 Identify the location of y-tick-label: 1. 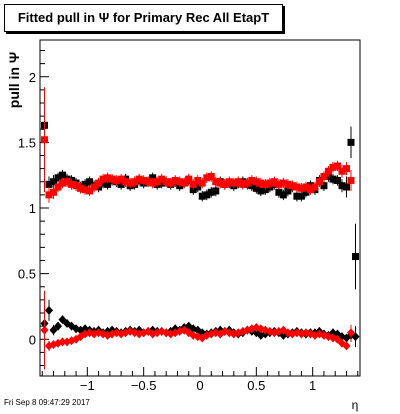
(32, 208).